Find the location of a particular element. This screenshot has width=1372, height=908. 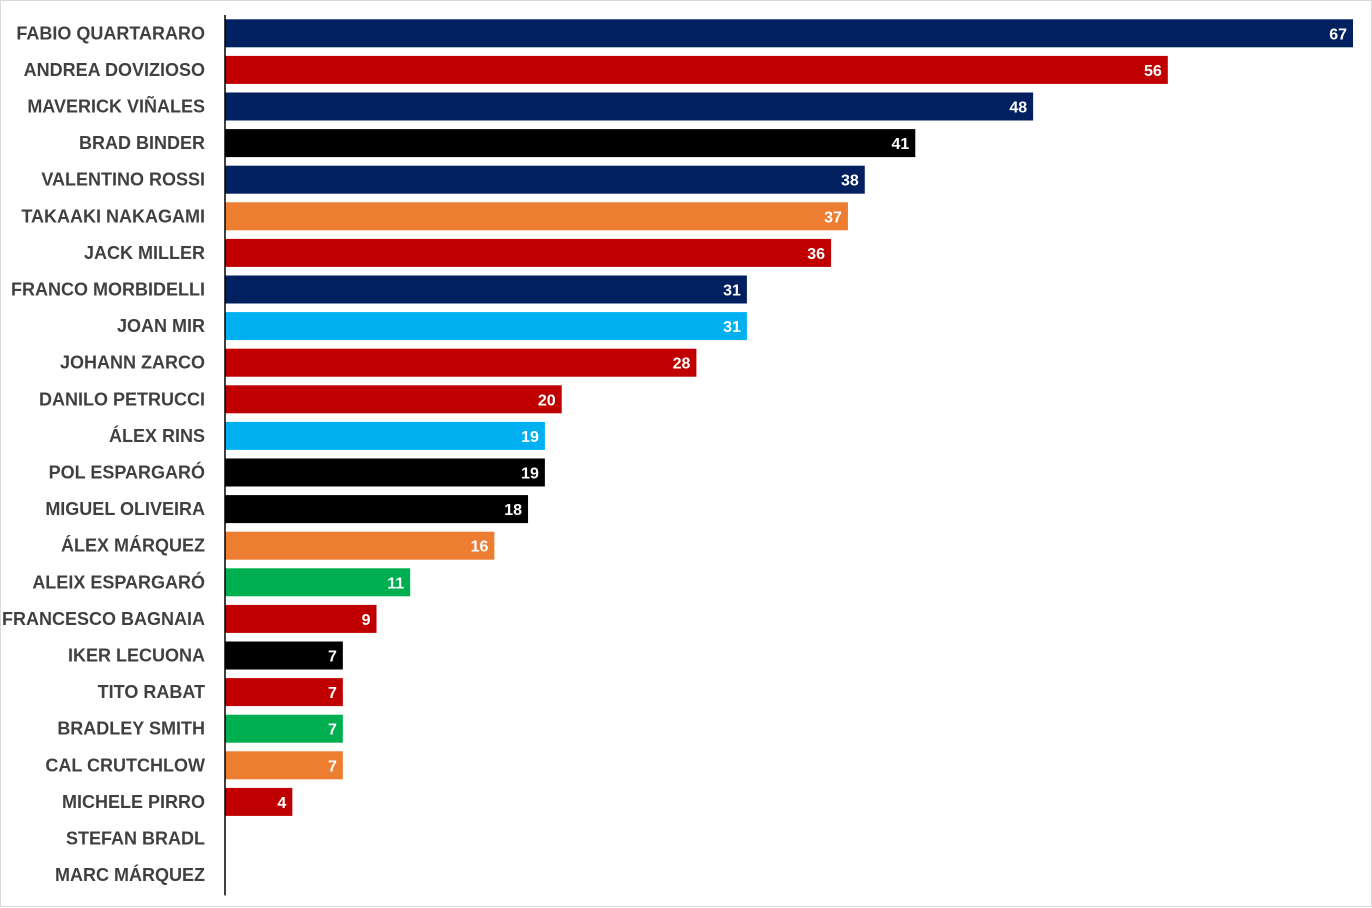

value-label-brad-binder: 41 is located at coordinates (900, 144).